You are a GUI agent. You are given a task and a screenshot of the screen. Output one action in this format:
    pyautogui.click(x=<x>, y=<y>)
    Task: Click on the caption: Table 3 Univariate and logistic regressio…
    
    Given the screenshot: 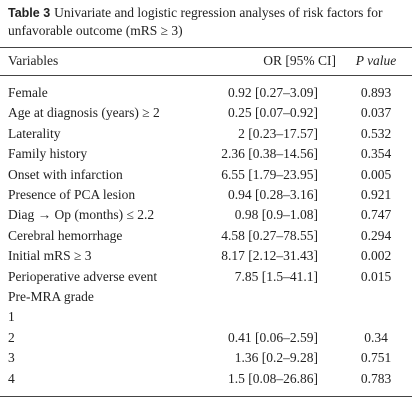 What is the action you would take?
    pyautogui.click(x=206, y=21)
    